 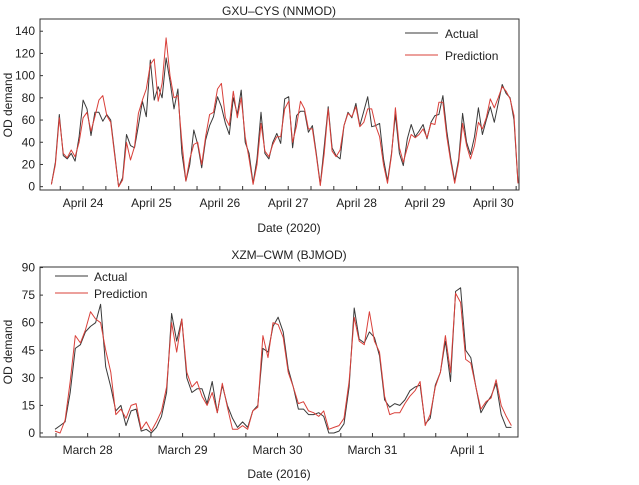 I want to click on y-tick-label: 80, so click(x=29, y=98).